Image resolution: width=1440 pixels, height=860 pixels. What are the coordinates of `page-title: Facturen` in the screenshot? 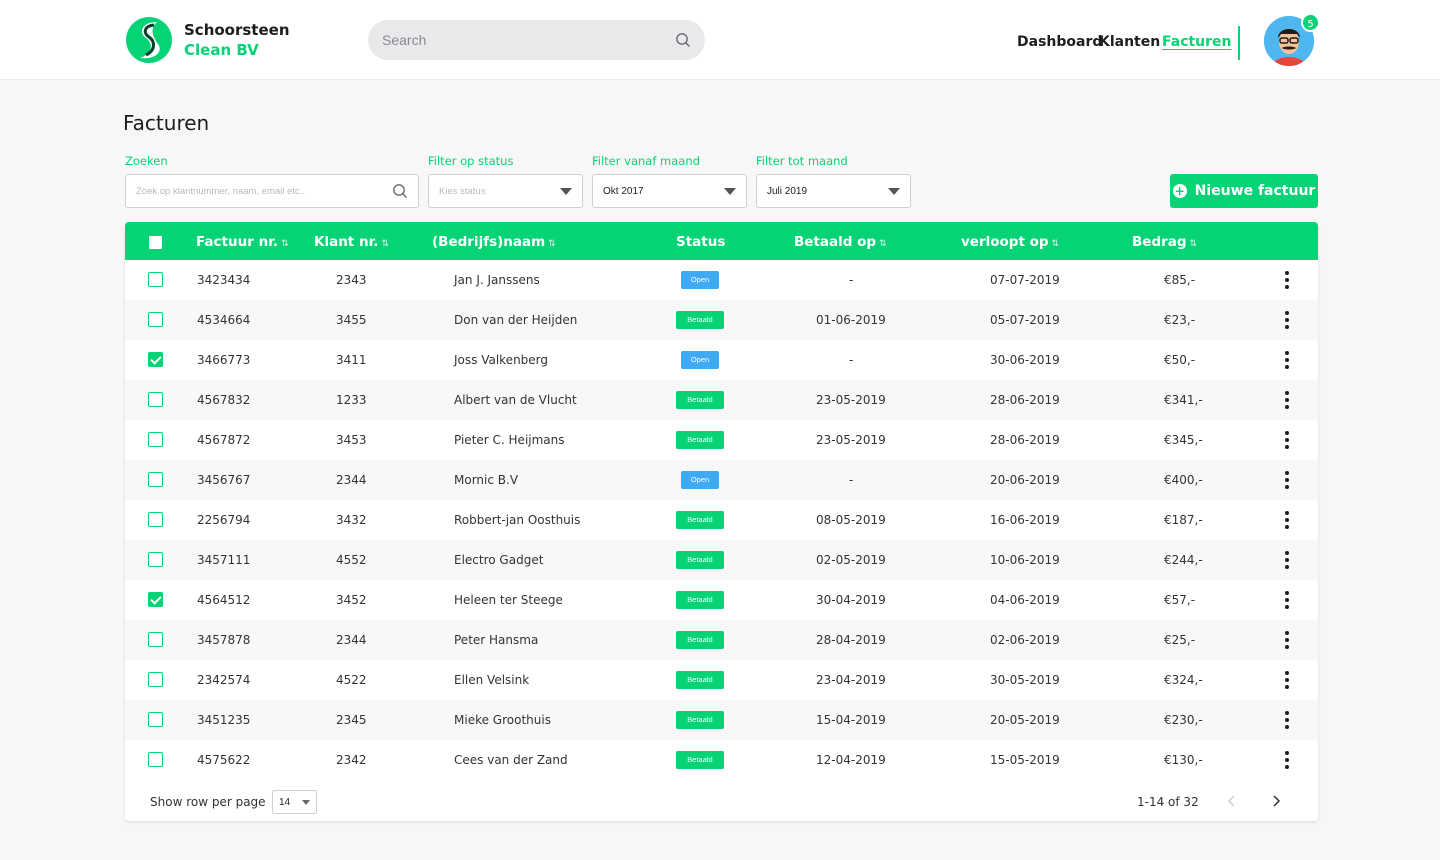 It's located at (166, 123).